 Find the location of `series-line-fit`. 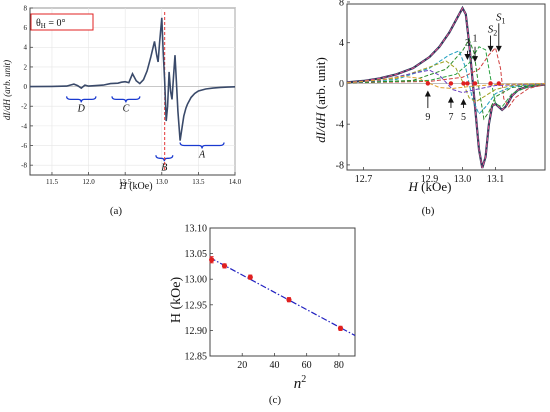

series-line-fit is located at coordinates (446, 88).